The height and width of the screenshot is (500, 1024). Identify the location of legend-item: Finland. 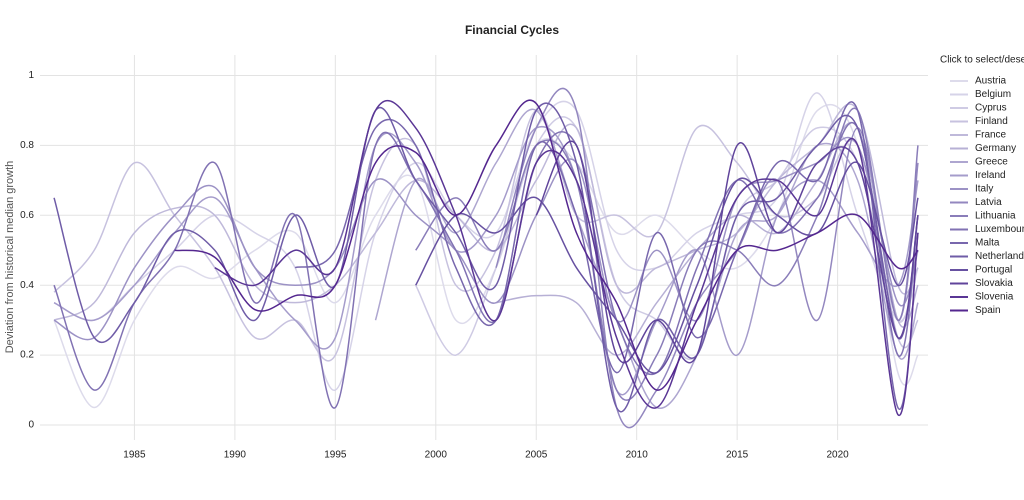
(979, 121).